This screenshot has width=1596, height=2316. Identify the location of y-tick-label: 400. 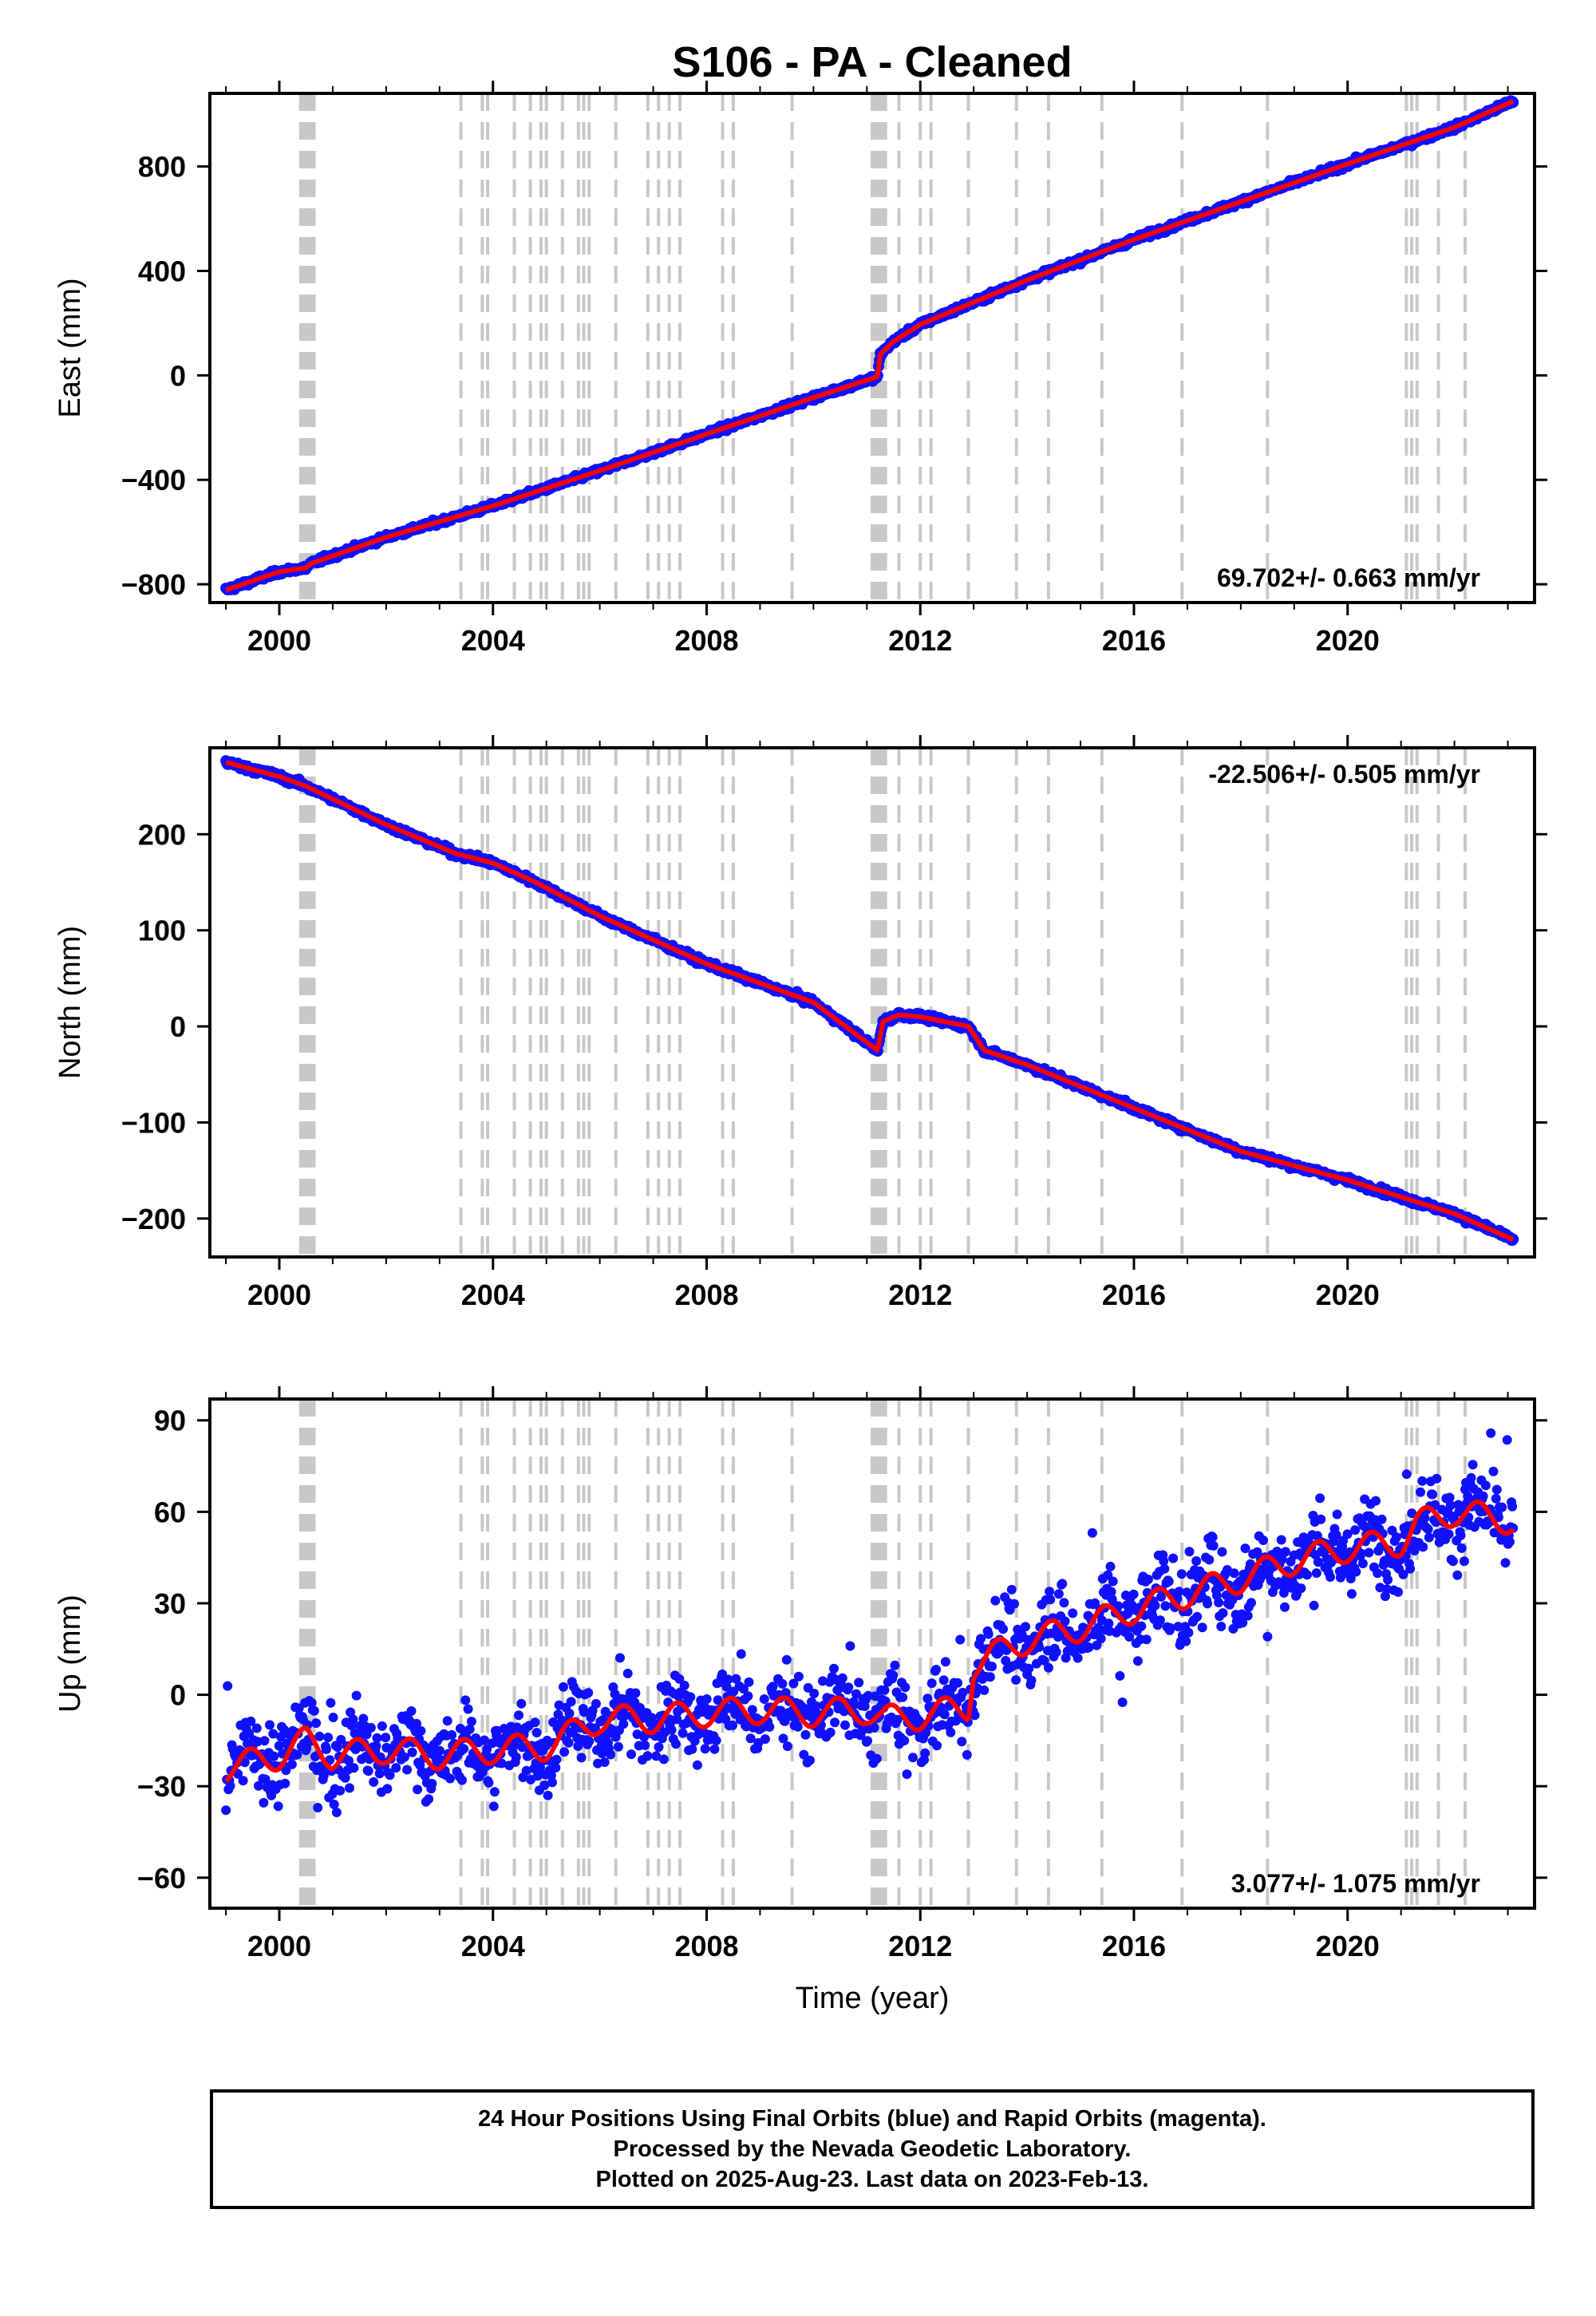
(162, 271).